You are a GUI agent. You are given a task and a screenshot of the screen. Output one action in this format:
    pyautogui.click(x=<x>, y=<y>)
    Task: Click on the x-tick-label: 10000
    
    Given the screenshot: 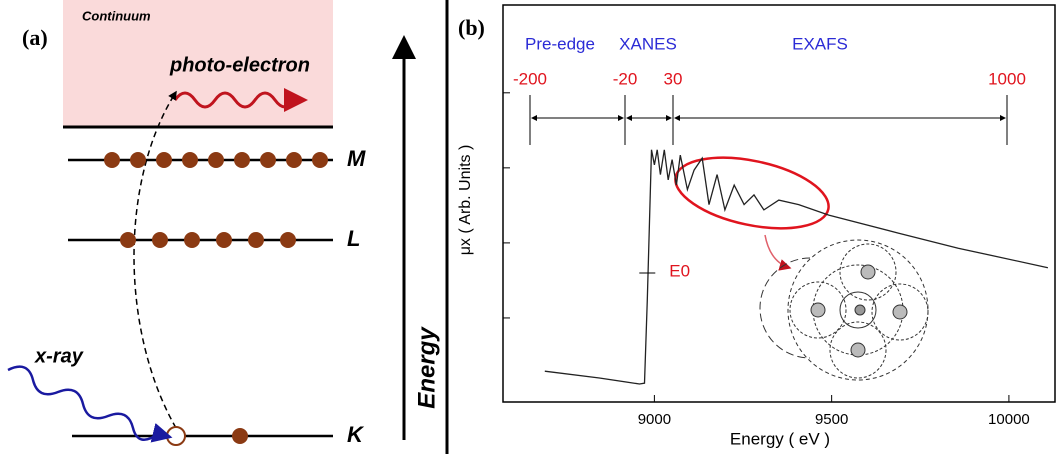 What is the action you would take?
    pyautogui.click(x=1009, y=419)
    